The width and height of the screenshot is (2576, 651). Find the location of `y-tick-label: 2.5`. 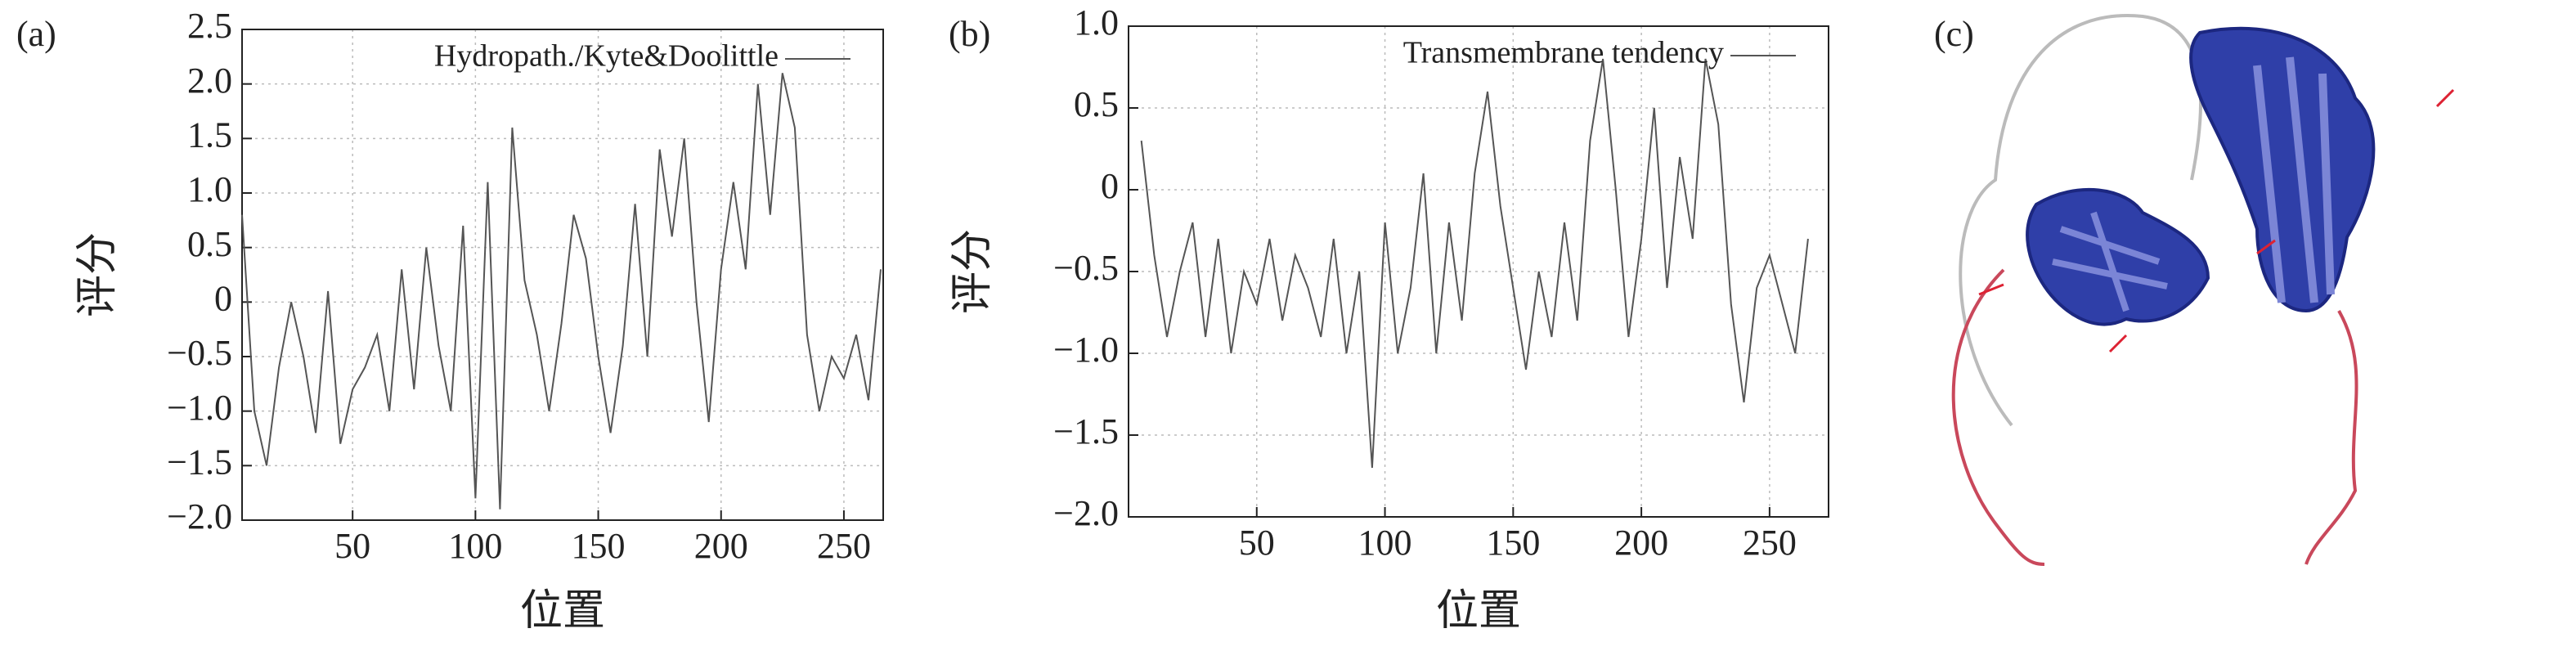

y-tick-label: 2.5 is located at coordinates (210, 26).